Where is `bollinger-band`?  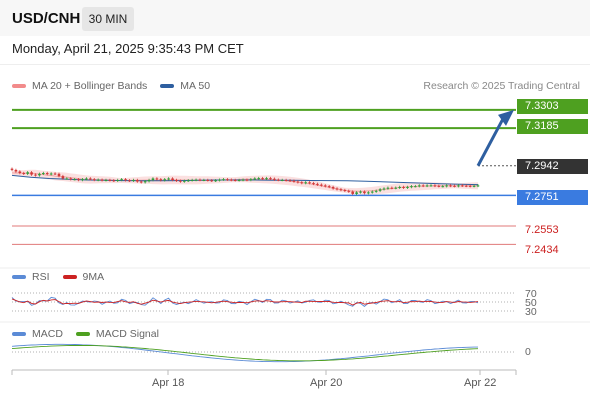
bollinger-band is located at coordinates (245, 182).